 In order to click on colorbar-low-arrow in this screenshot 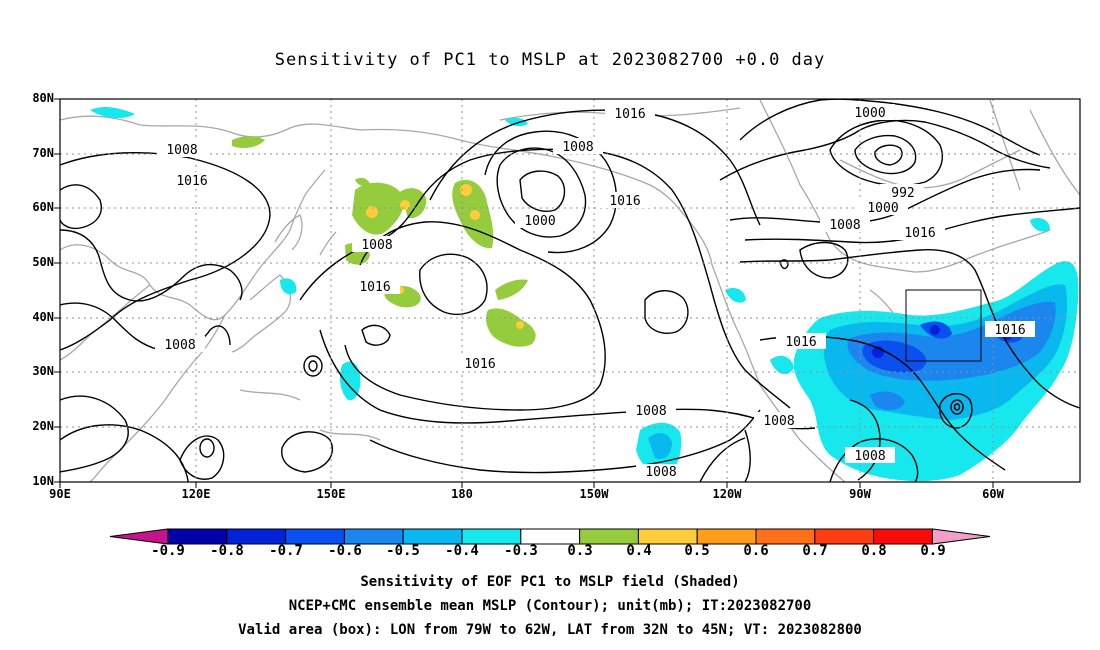, I will do `click(139, 536)`.